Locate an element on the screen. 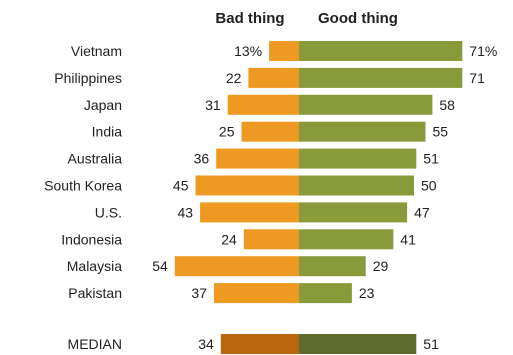  category-label-median: MEDIAN is located at coordinates (95, 344).